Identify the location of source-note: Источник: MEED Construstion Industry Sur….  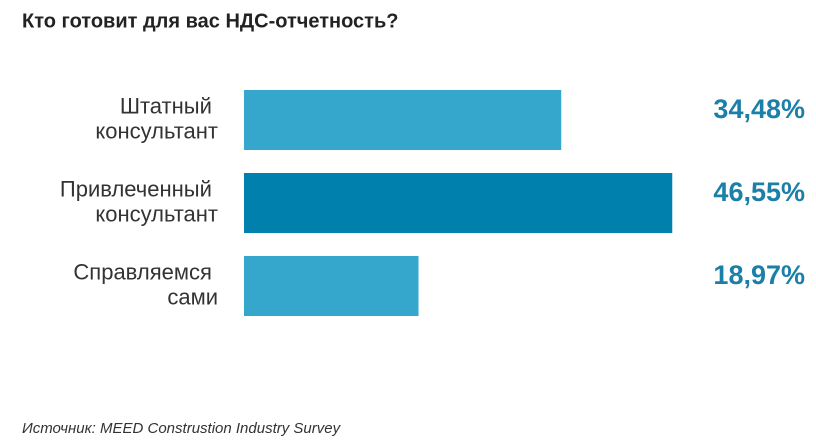
(182, 428).